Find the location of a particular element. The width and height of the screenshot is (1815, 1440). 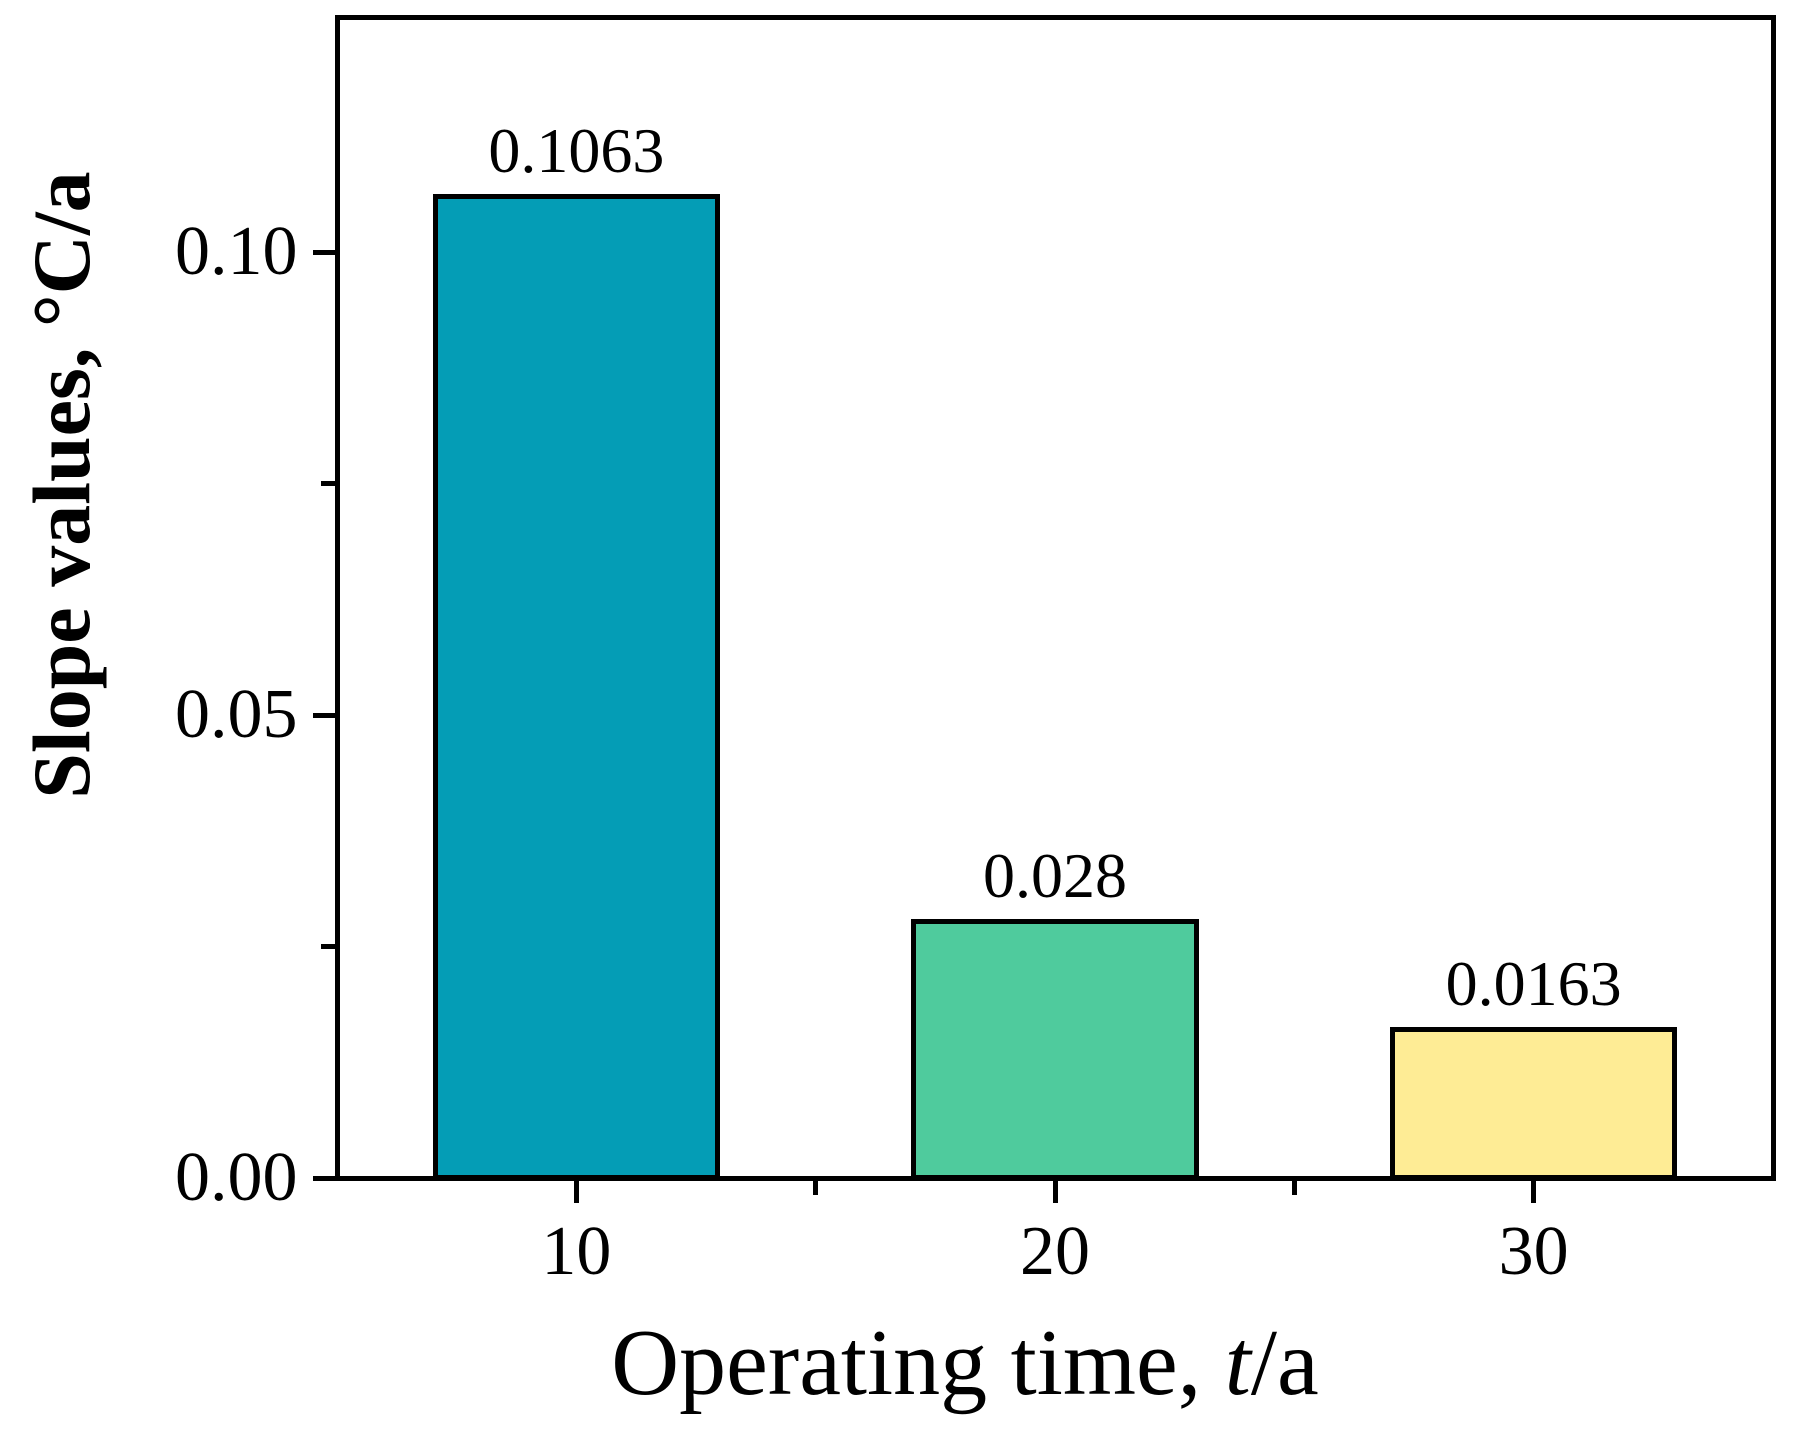

bar-value-label: 0.028 is located at coordinates (1055, 875).